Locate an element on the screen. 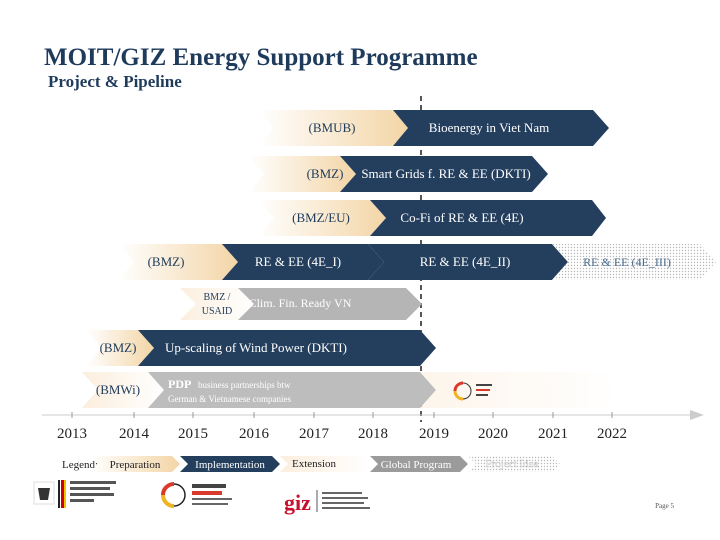  phase-preparation-bioenergy is located at coordinates (333, 128).